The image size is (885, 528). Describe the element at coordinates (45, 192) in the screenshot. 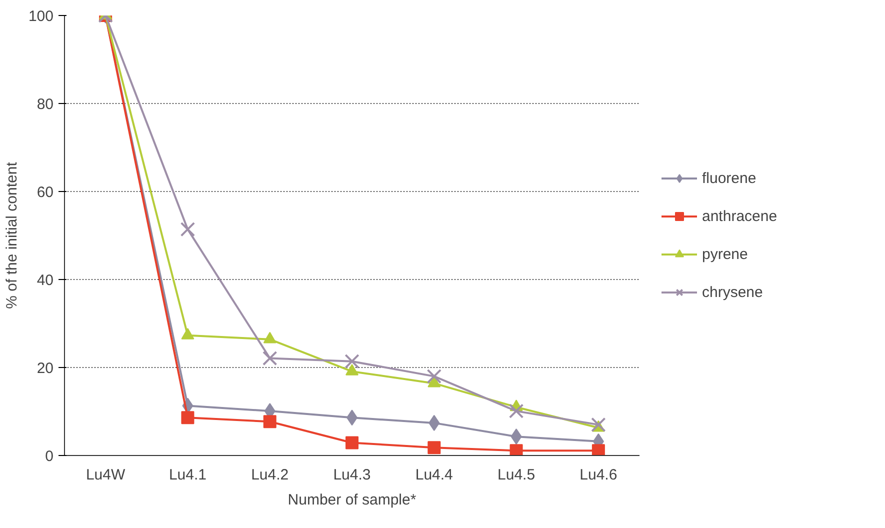

I see `y-tick-label: 60` at that location.